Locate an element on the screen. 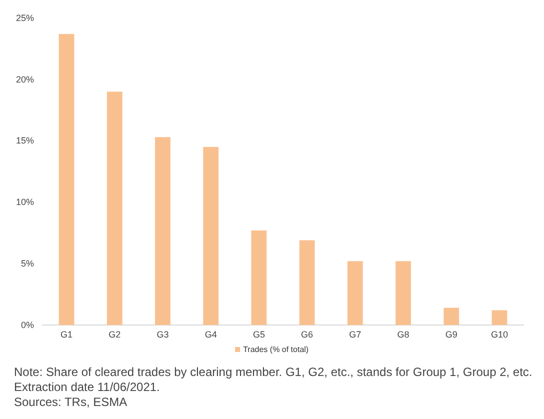 This screenshot has width=544, height=419. x-tick-label: G9 is located at coordinates (451, 334).